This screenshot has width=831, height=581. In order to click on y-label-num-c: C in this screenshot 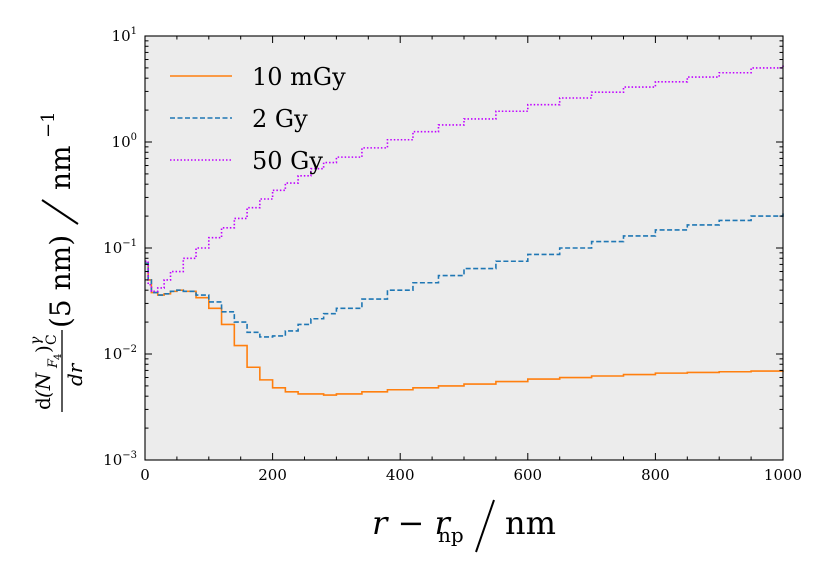, I will do `click(52, 339)`.